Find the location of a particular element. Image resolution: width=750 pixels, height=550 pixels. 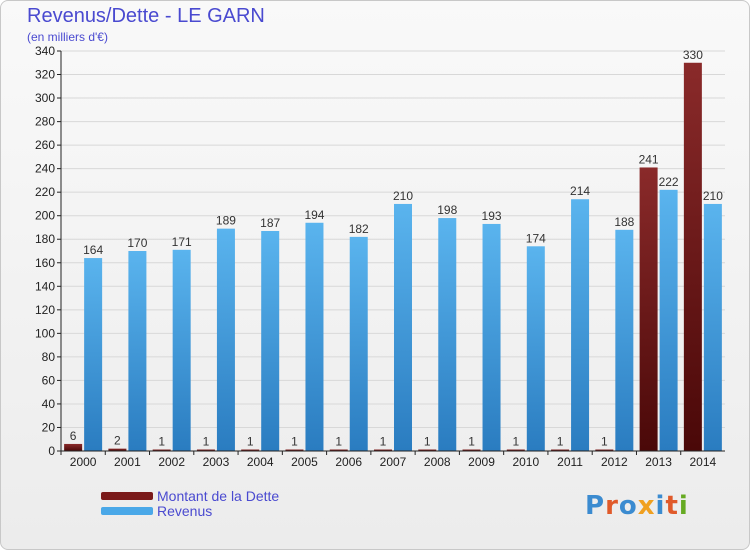

x-tick-label: 2010 is located at coordinates (525, 462).